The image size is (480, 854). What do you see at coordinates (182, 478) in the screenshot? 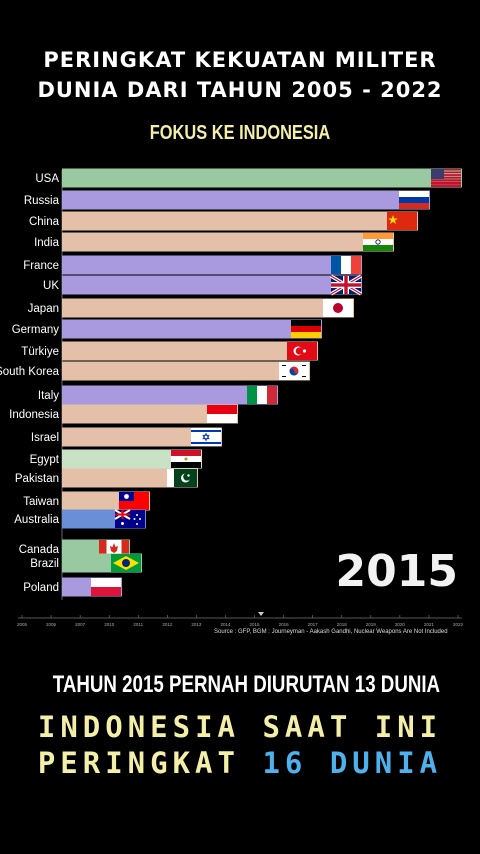
I see `pakistan-flag-icon` at bounding box center [182, 478].